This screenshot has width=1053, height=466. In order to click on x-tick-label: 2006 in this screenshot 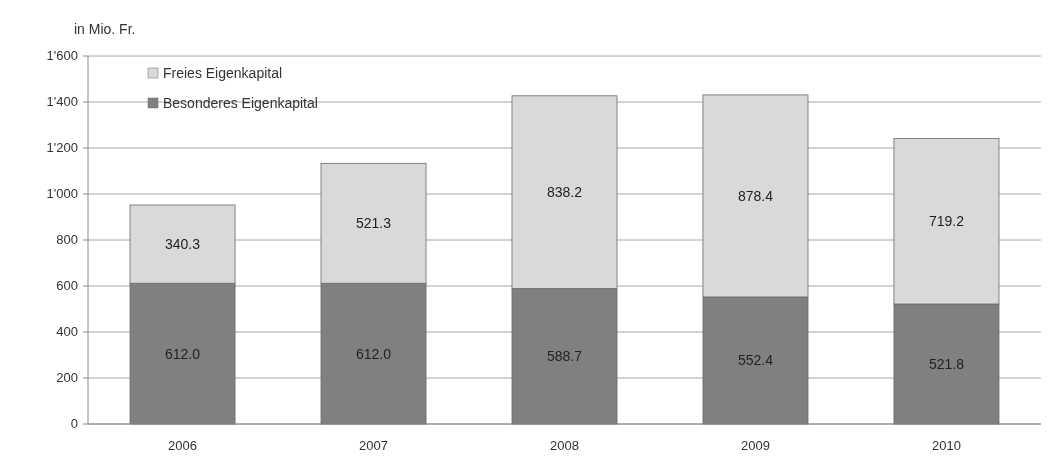, I will do `click(182, 445)`.